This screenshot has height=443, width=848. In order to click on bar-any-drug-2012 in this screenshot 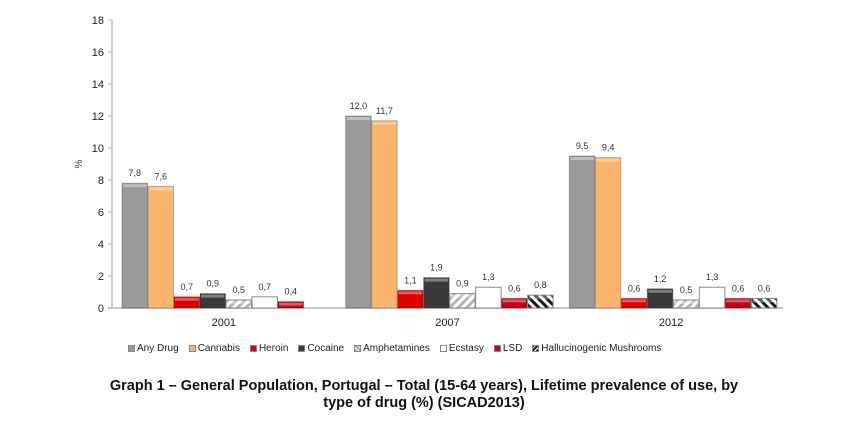, I will do `click(582, 232)`.